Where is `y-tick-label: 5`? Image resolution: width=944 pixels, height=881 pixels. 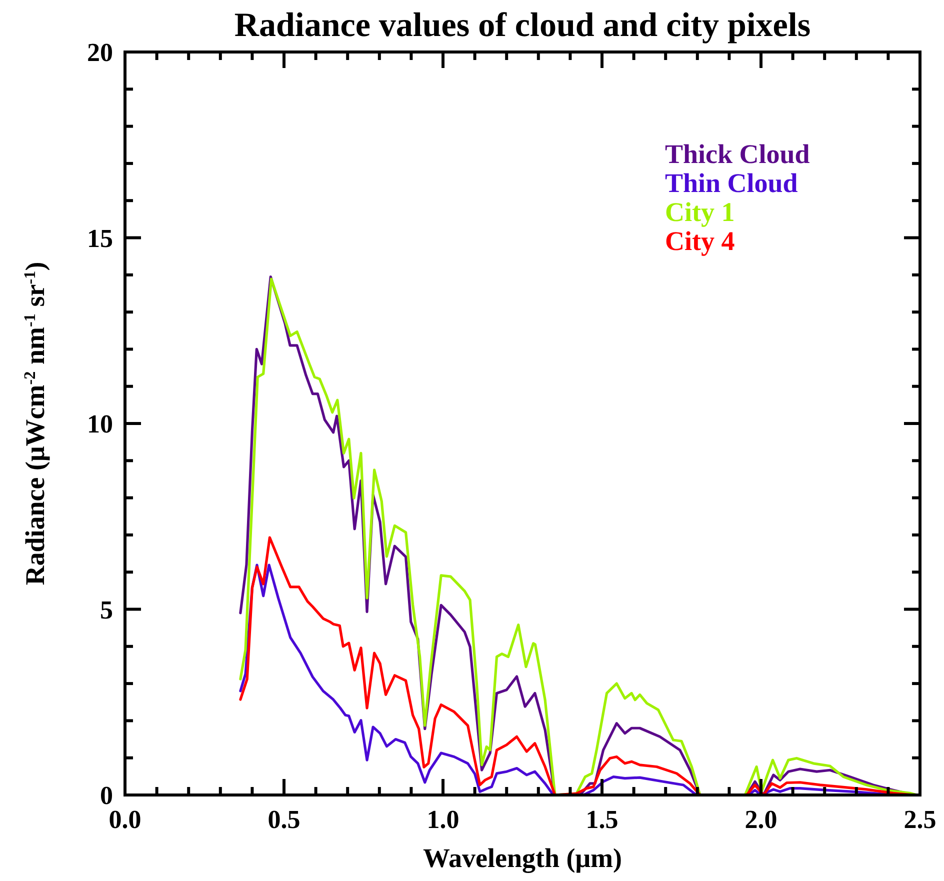
y-tick-label: 5 is located at coordinates (106, 609).